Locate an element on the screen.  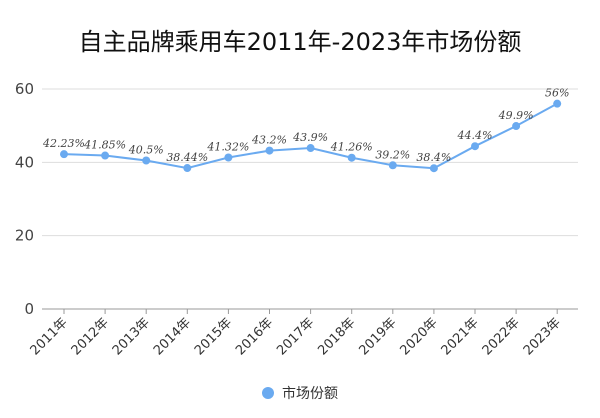
data-label: 38.4% is located at coordinates (433, 157).